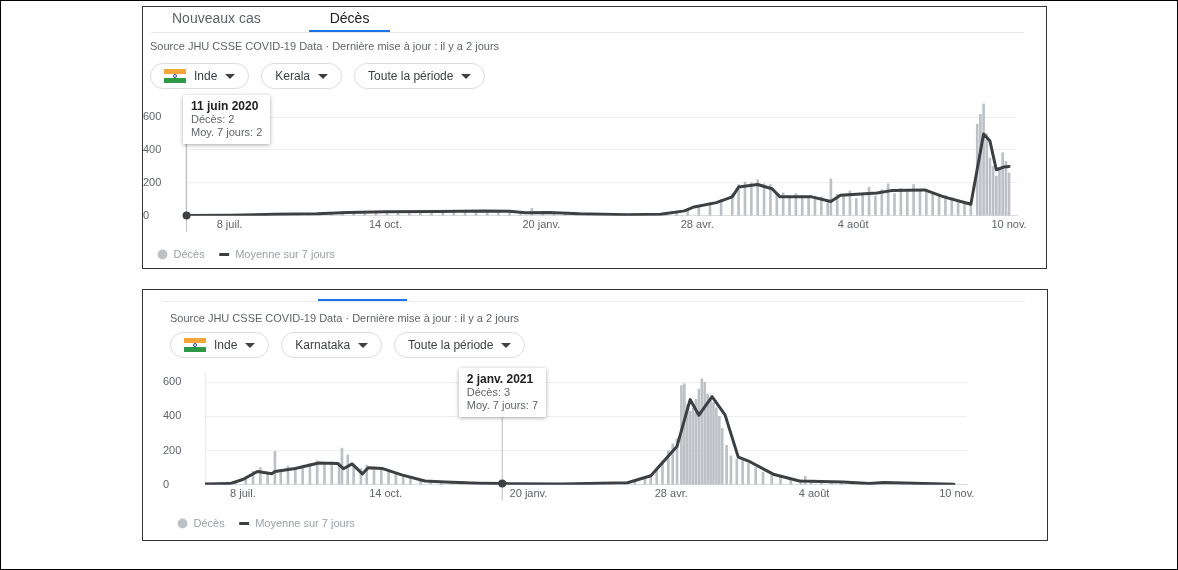 This screenshot has height=570, width=1178. I want to click on text: Décès, so click(349, 19).